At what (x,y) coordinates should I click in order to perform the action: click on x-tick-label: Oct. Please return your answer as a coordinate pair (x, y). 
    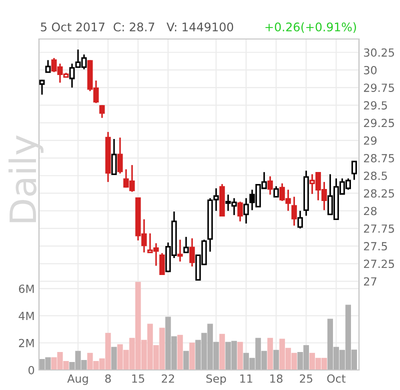
    Looking at the image, I should click on (336, 378).